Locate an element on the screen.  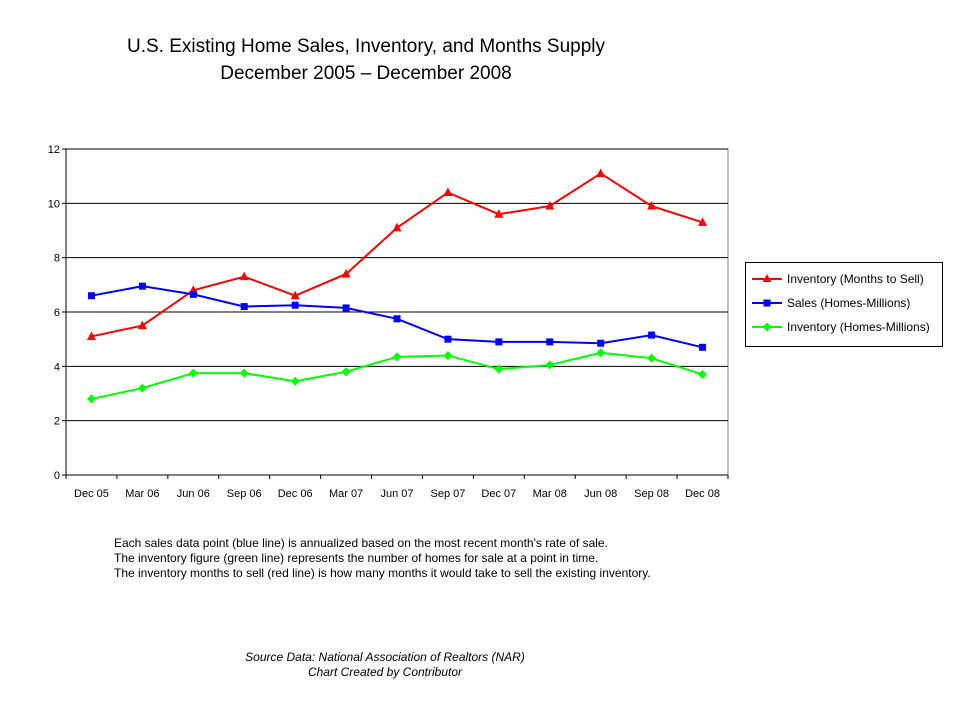
x-tick-label: Sep 07 is located at coordinates (447, 494).